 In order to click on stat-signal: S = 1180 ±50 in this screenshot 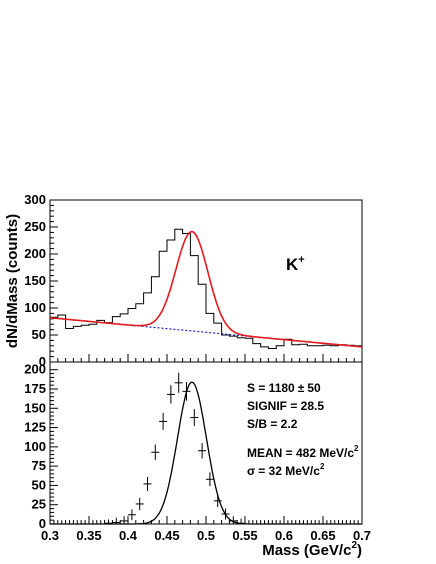, I will do `click(284, 388)`.